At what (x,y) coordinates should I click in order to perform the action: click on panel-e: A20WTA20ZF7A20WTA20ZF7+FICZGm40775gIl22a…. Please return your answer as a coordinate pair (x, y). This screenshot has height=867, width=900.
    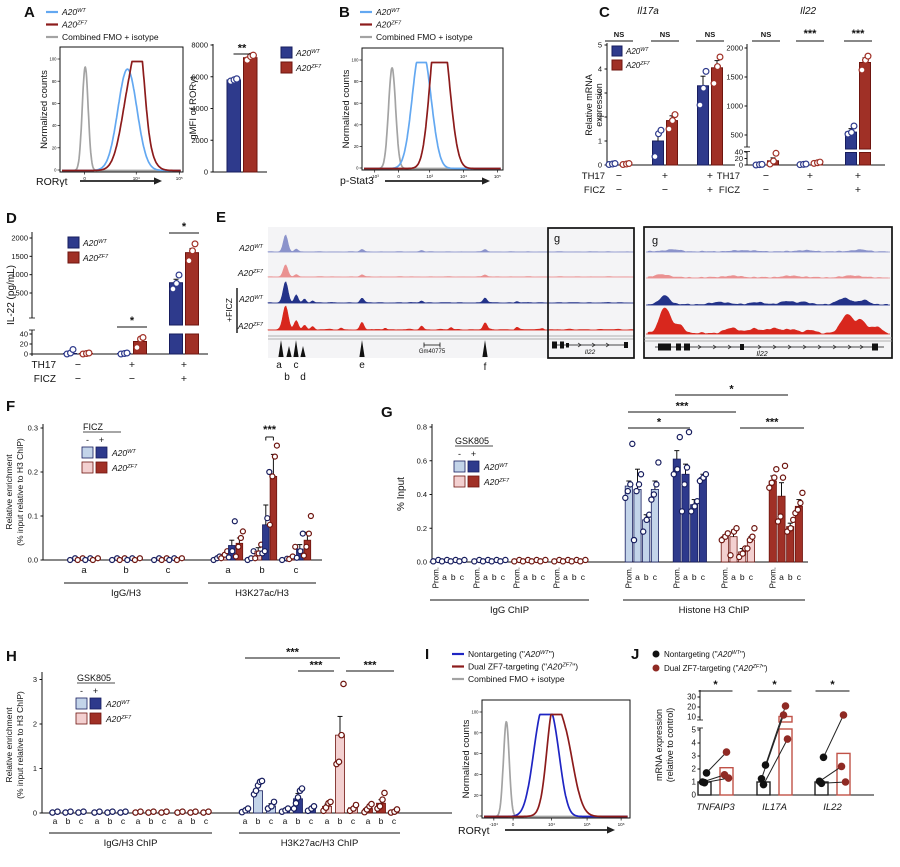
    Looking at the image, I should click on (558, 304).